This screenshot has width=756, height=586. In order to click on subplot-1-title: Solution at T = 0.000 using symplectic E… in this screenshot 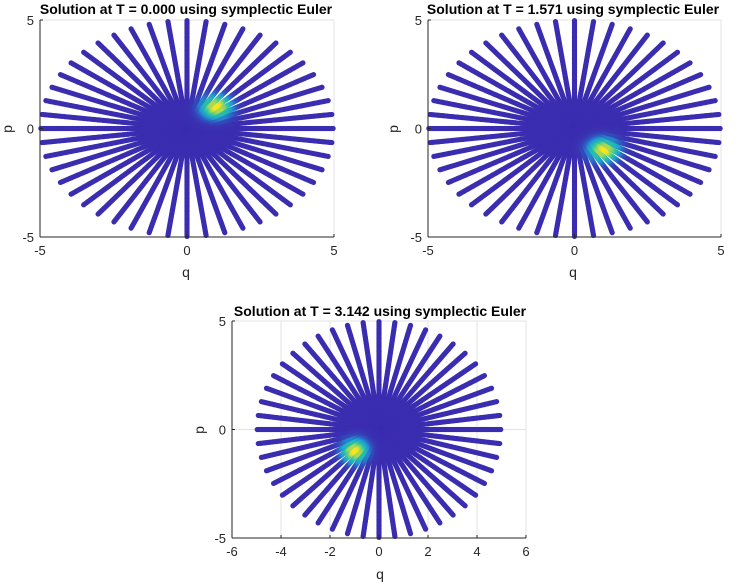, I will do `click(186, 9)`.